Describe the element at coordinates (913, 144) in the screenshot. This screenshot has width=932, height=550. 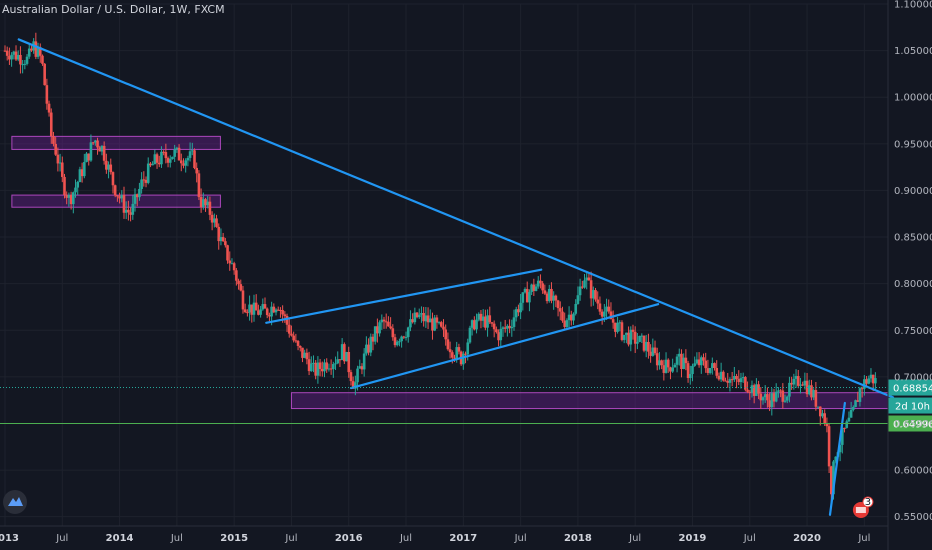
I see `y-tick-label: 0.95000` at that location.